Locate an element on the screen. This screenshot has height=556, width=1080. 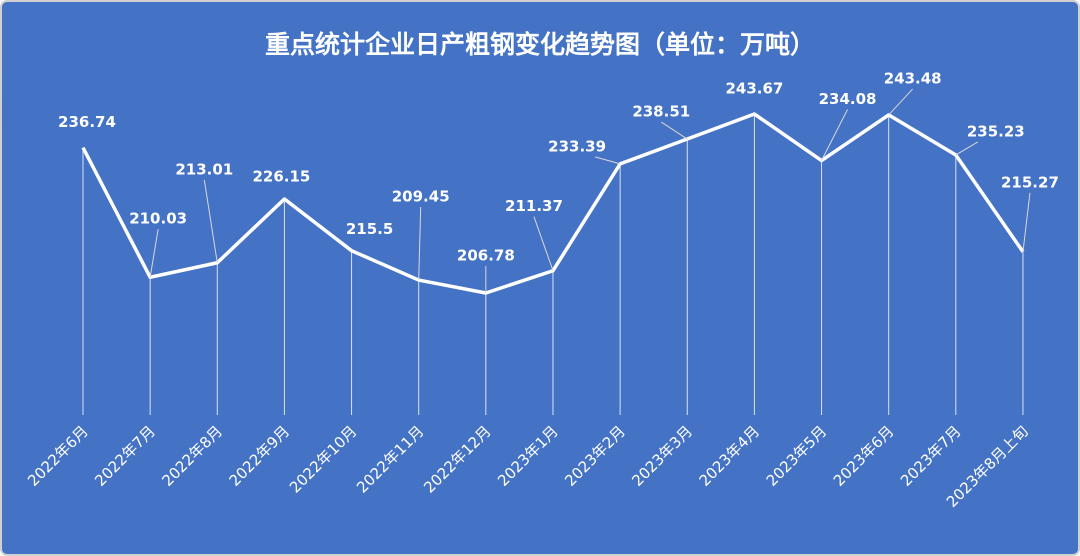
data-label: 235.23 is located at coordinates (996, 131).